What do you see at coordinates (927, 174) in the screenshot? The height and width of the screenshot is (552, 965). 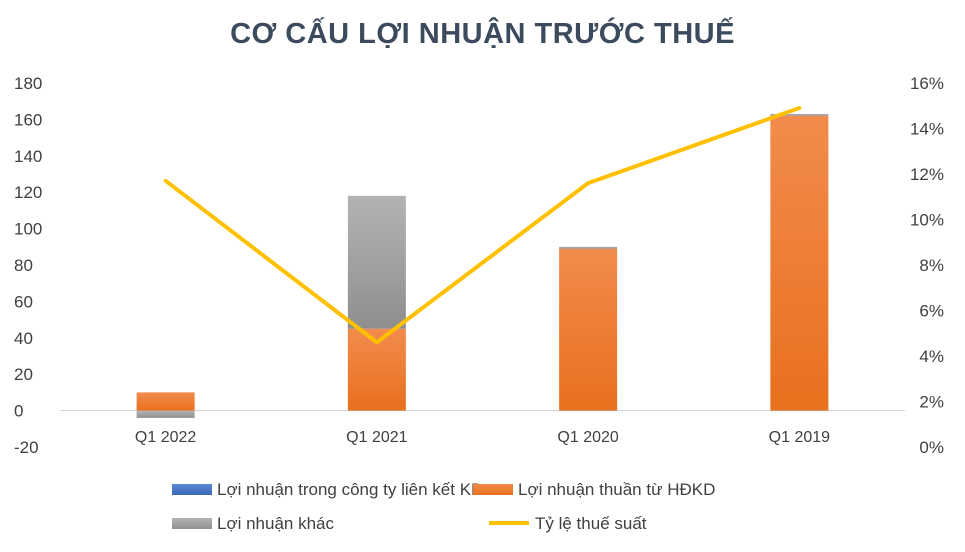 I see `y-right-tick-label: 12%` at bounding box center [927, 174].